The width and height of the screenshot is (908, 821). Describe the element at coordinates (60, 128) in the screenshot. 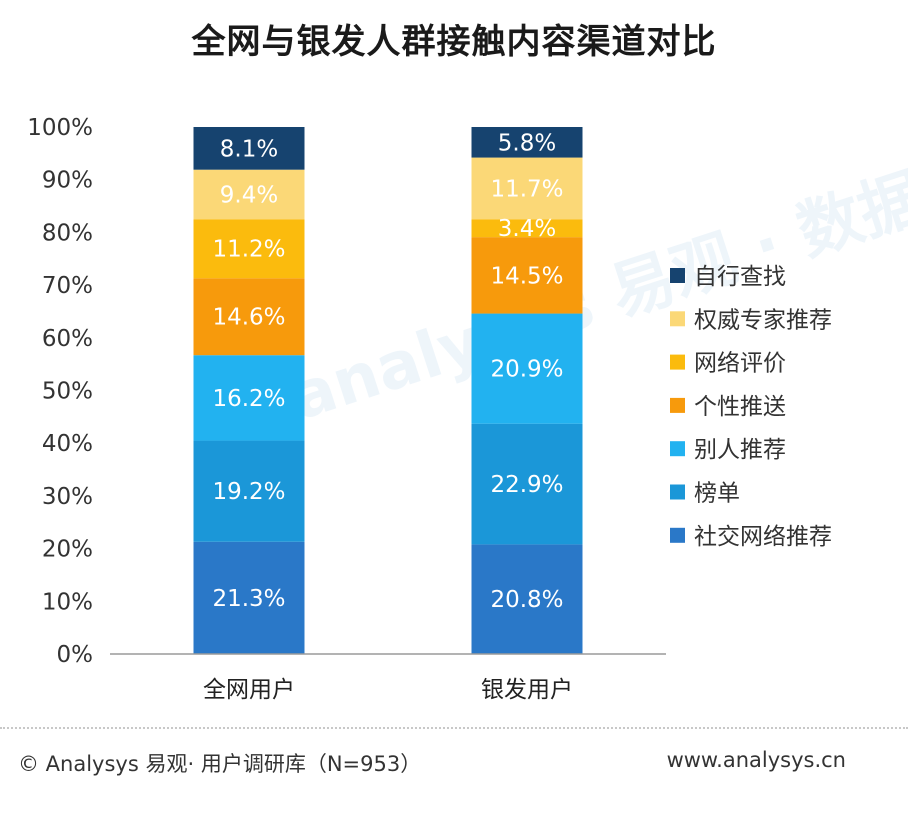

I see `y-tick-label: 100%` at that location.